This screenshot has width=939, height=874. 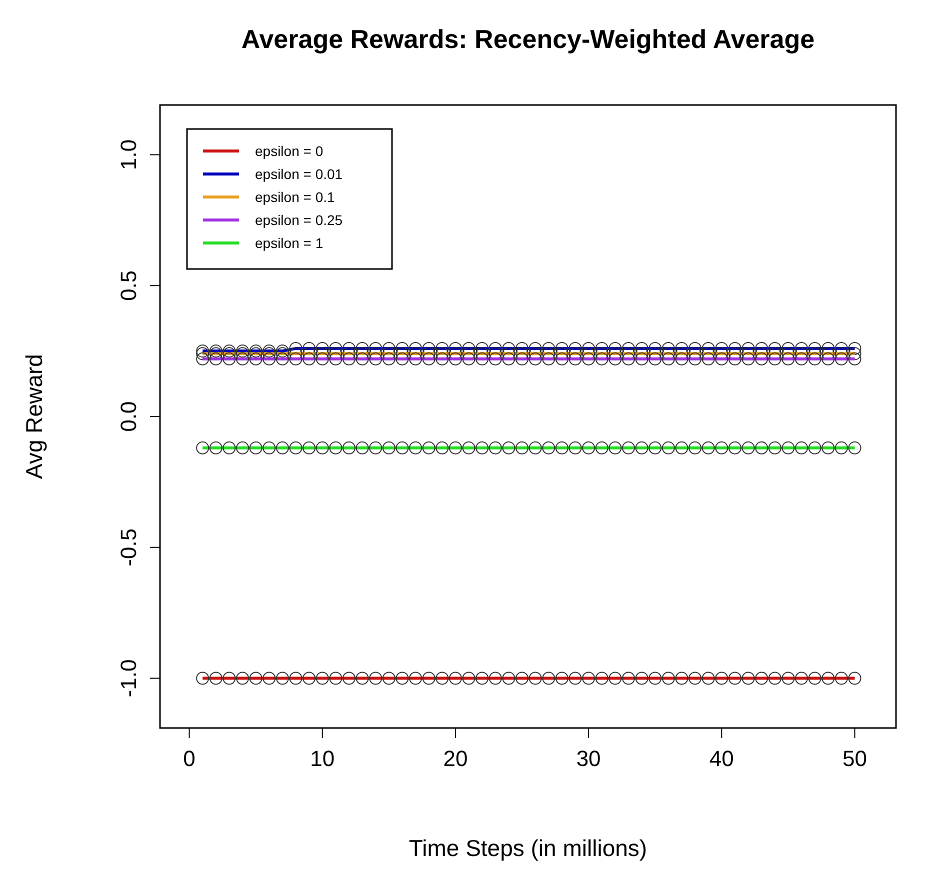 What do you see at coordinates (289, 243) in the screenshot?
I see `legend-label: epsilon = 1` at bounding box center [289, 243].